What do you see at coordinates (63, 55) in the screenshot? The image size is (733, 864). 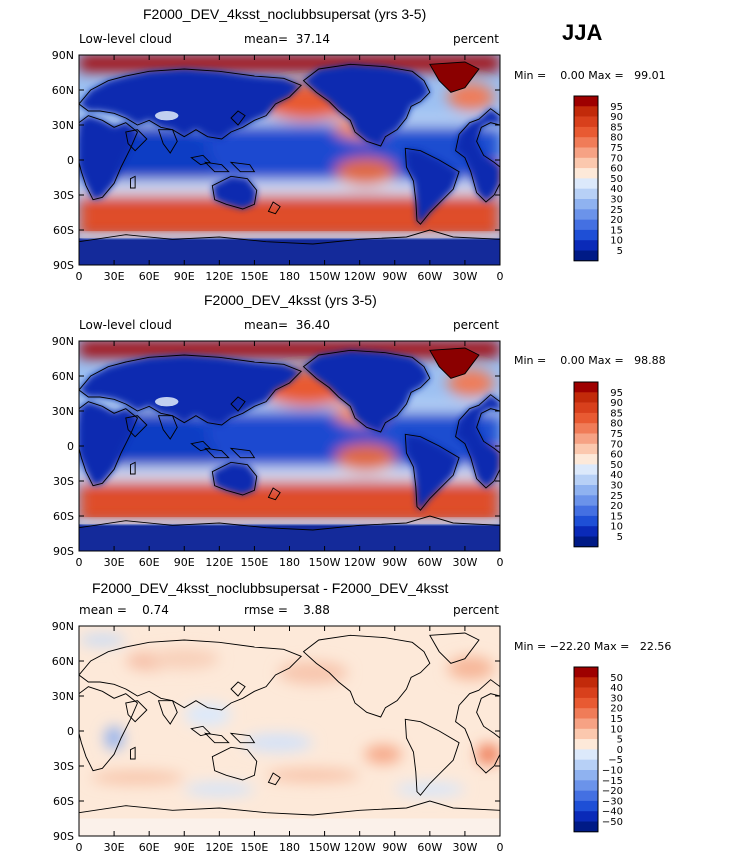 I see `panel-1-lat-tick-label: 90N` at bounding box center [63, 55].